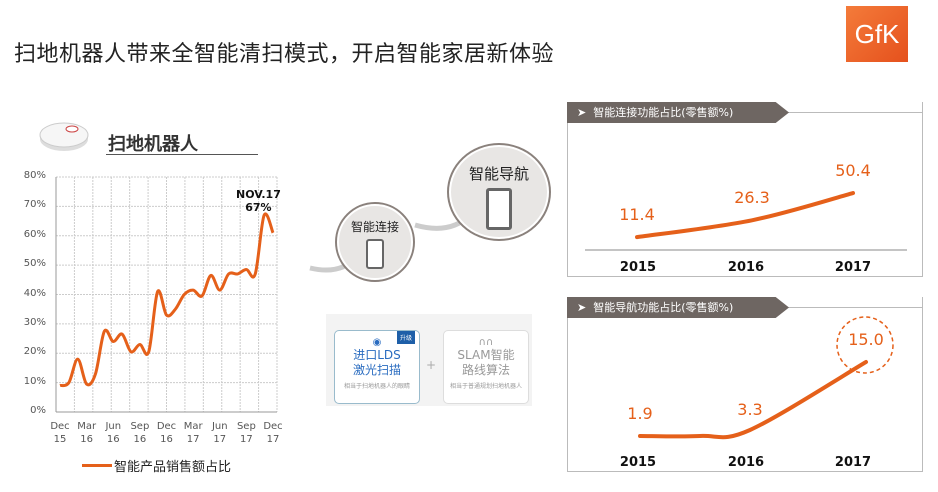 This screenshot has width=938, height=492. Describe the element at coordinates (663, 307) in the screenshot. I see `panel-title: 智能导航功能占比(零售额%)` at that location.